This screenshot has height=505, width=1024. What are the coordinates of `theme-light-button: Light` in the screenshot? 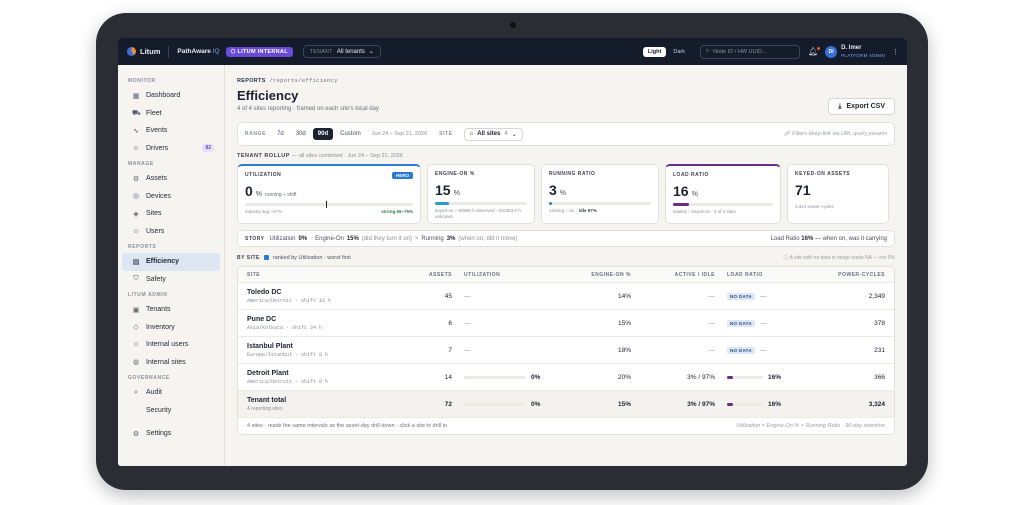 It's located at (654, 51).